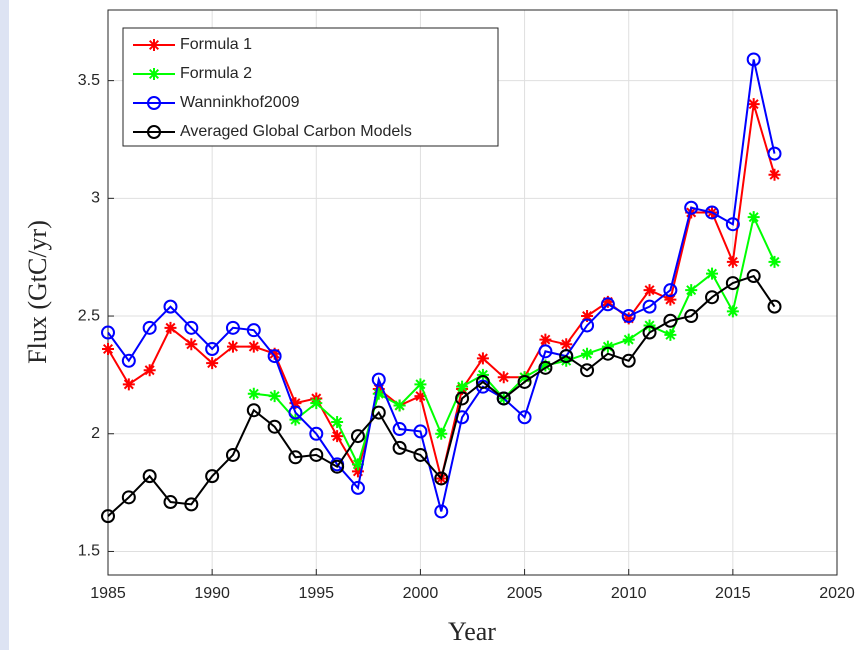  Describe the element at coordinates (212, 593) in the screenshot. I see `x-tick-label: 1990` at that location.